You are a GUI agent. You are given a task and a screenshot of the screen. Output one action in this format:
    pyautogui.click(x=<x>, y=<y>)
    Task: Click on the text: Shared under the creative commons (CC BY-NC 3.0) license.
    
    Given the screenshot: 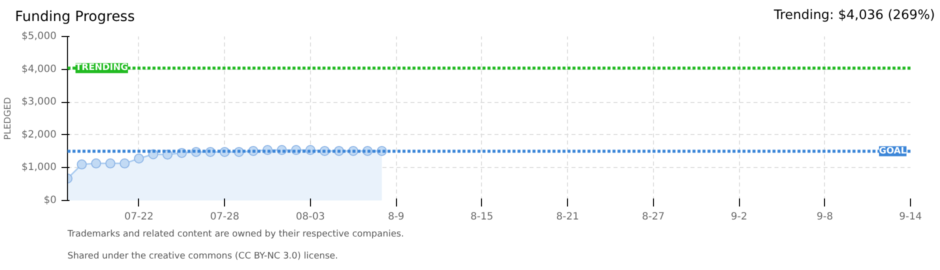 What is the action you would take?
    pyautogui.click(x=203, y=257)
    